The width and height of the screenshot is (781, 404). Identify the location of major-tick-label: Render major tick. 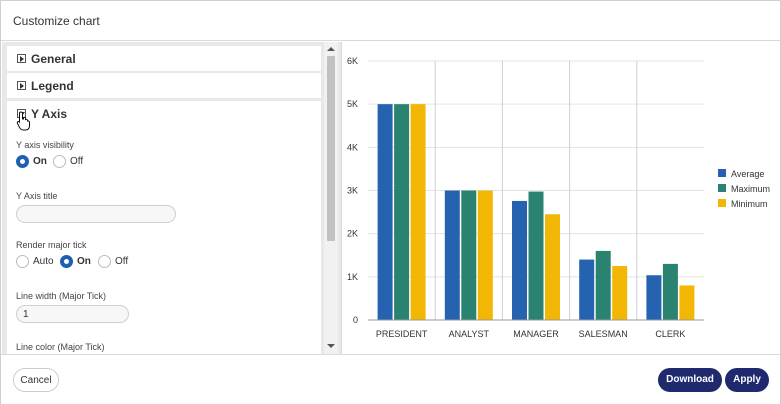
(51, 245).